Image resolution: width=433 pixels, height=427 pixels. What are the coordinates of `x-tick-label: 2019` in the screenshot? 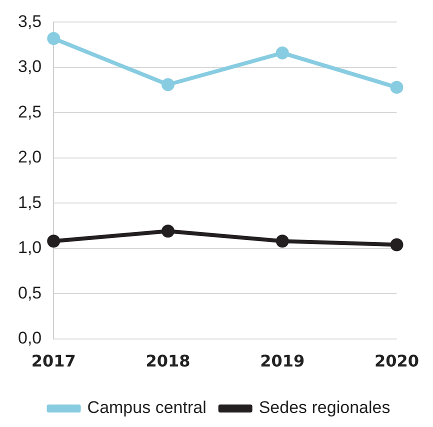 It's located at (282, 361).